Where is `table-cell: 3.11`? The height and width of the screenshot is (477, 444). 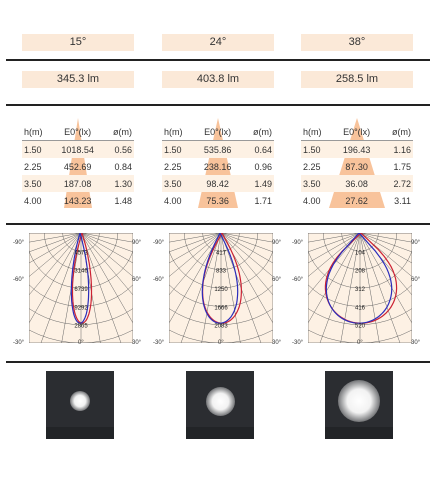 table-cell: 3.11 is located at coordinates (402, 200).